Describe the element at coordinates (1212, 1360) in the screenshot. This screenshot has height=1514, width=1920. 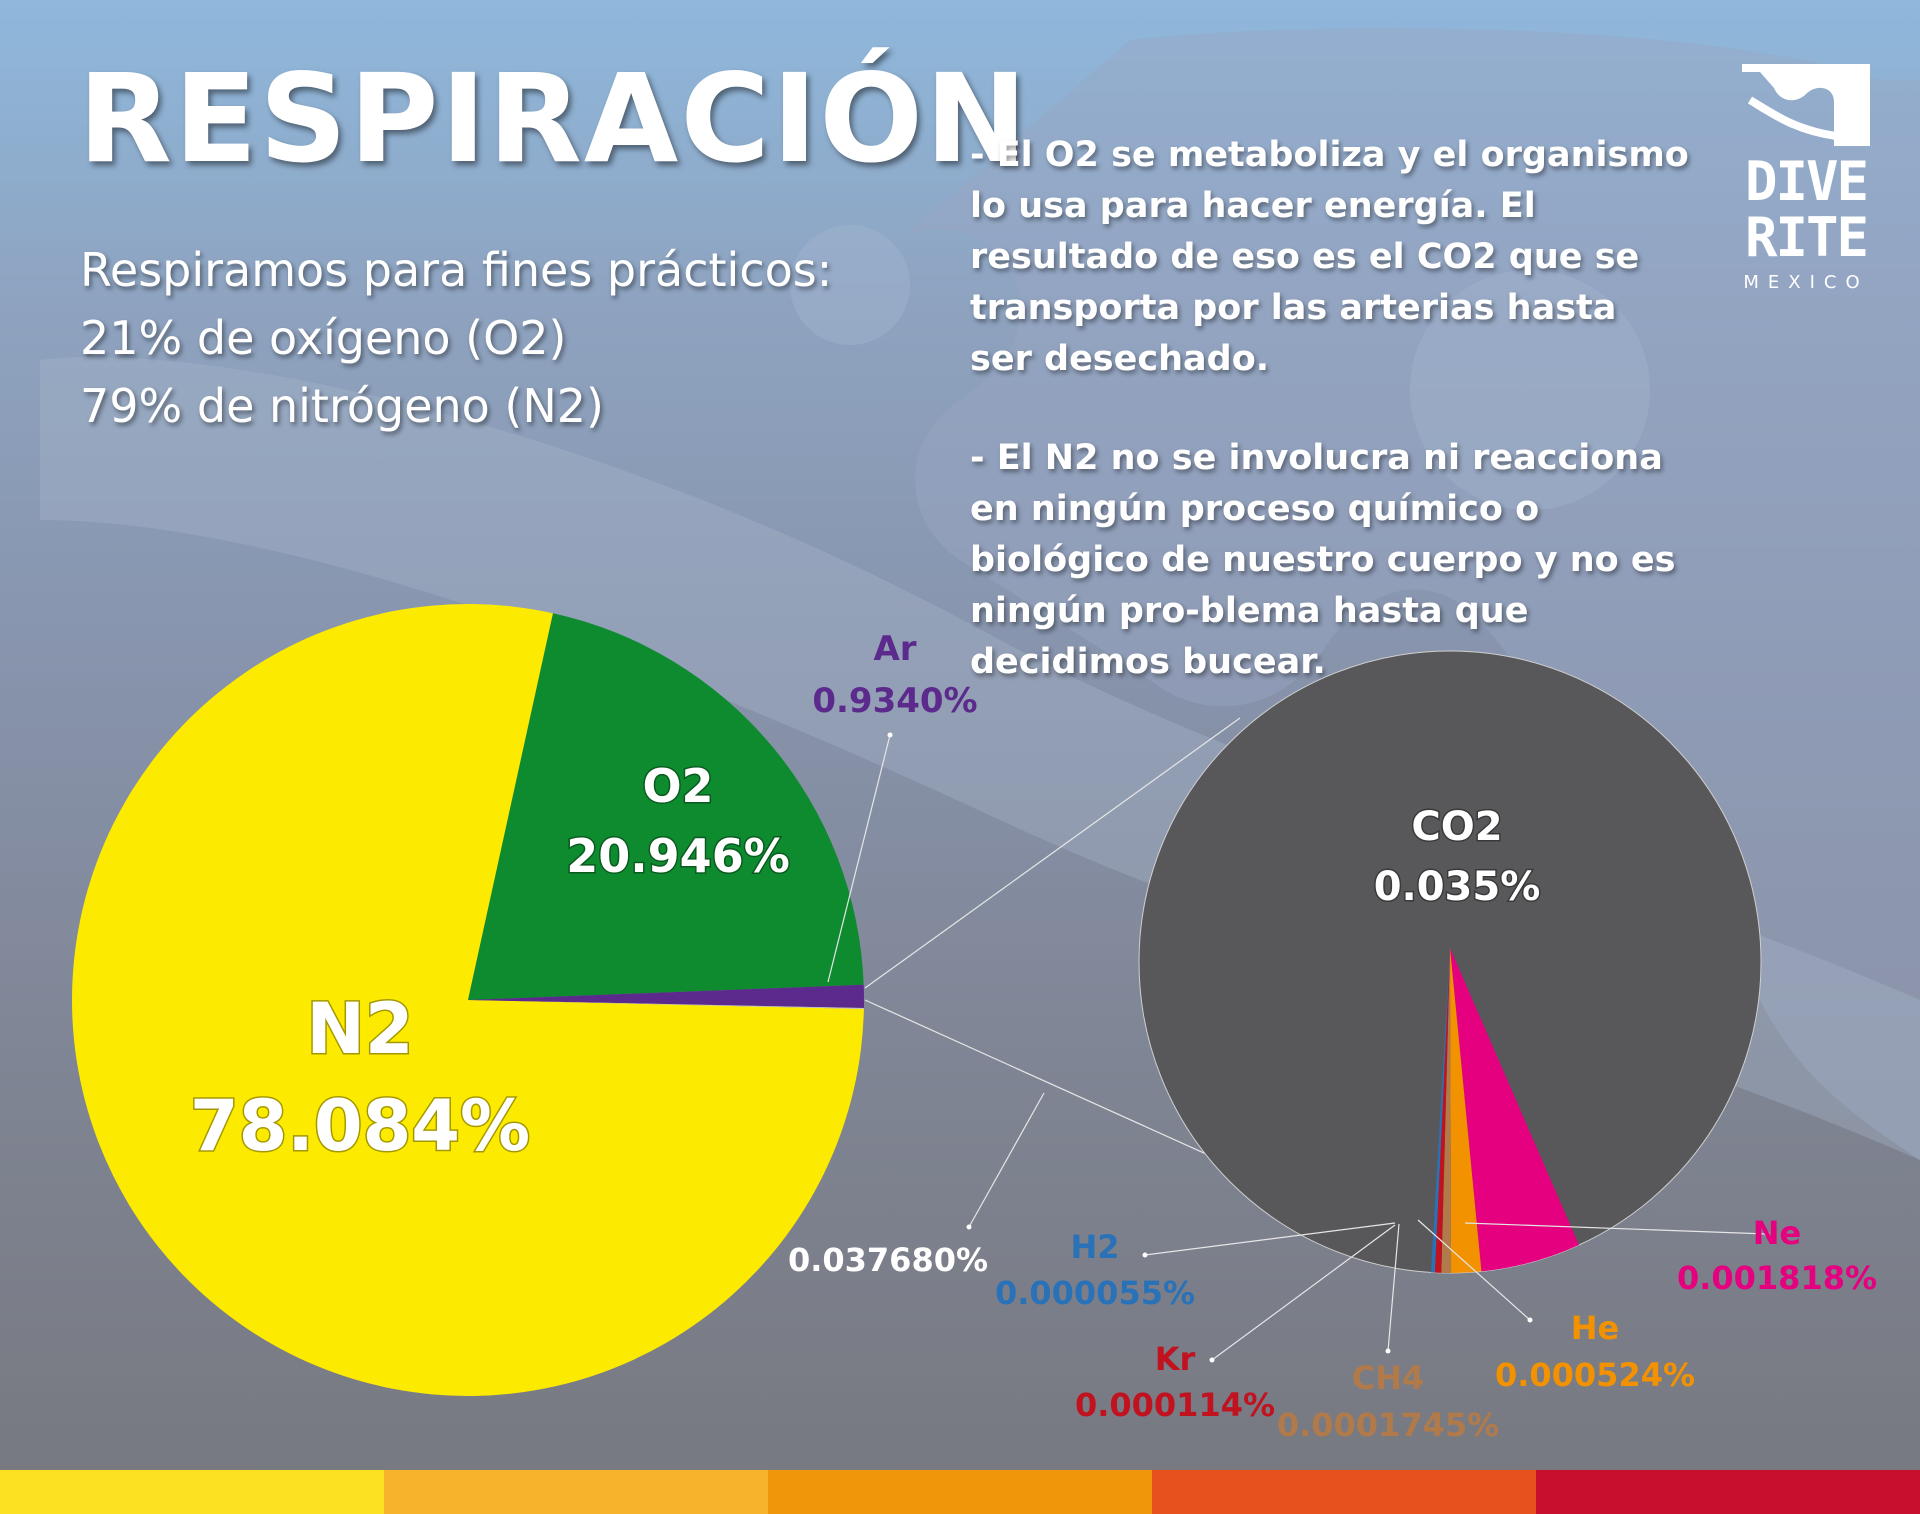
I see `leader-dot-kr` at that location.